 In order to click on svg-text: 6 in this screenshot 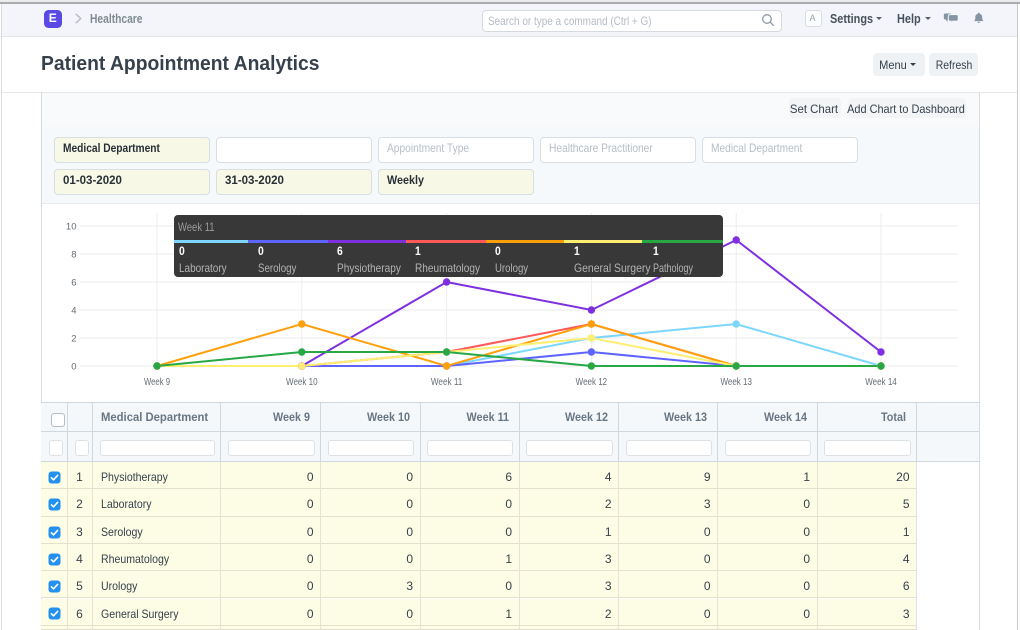, I will do `click(73, 283)`.